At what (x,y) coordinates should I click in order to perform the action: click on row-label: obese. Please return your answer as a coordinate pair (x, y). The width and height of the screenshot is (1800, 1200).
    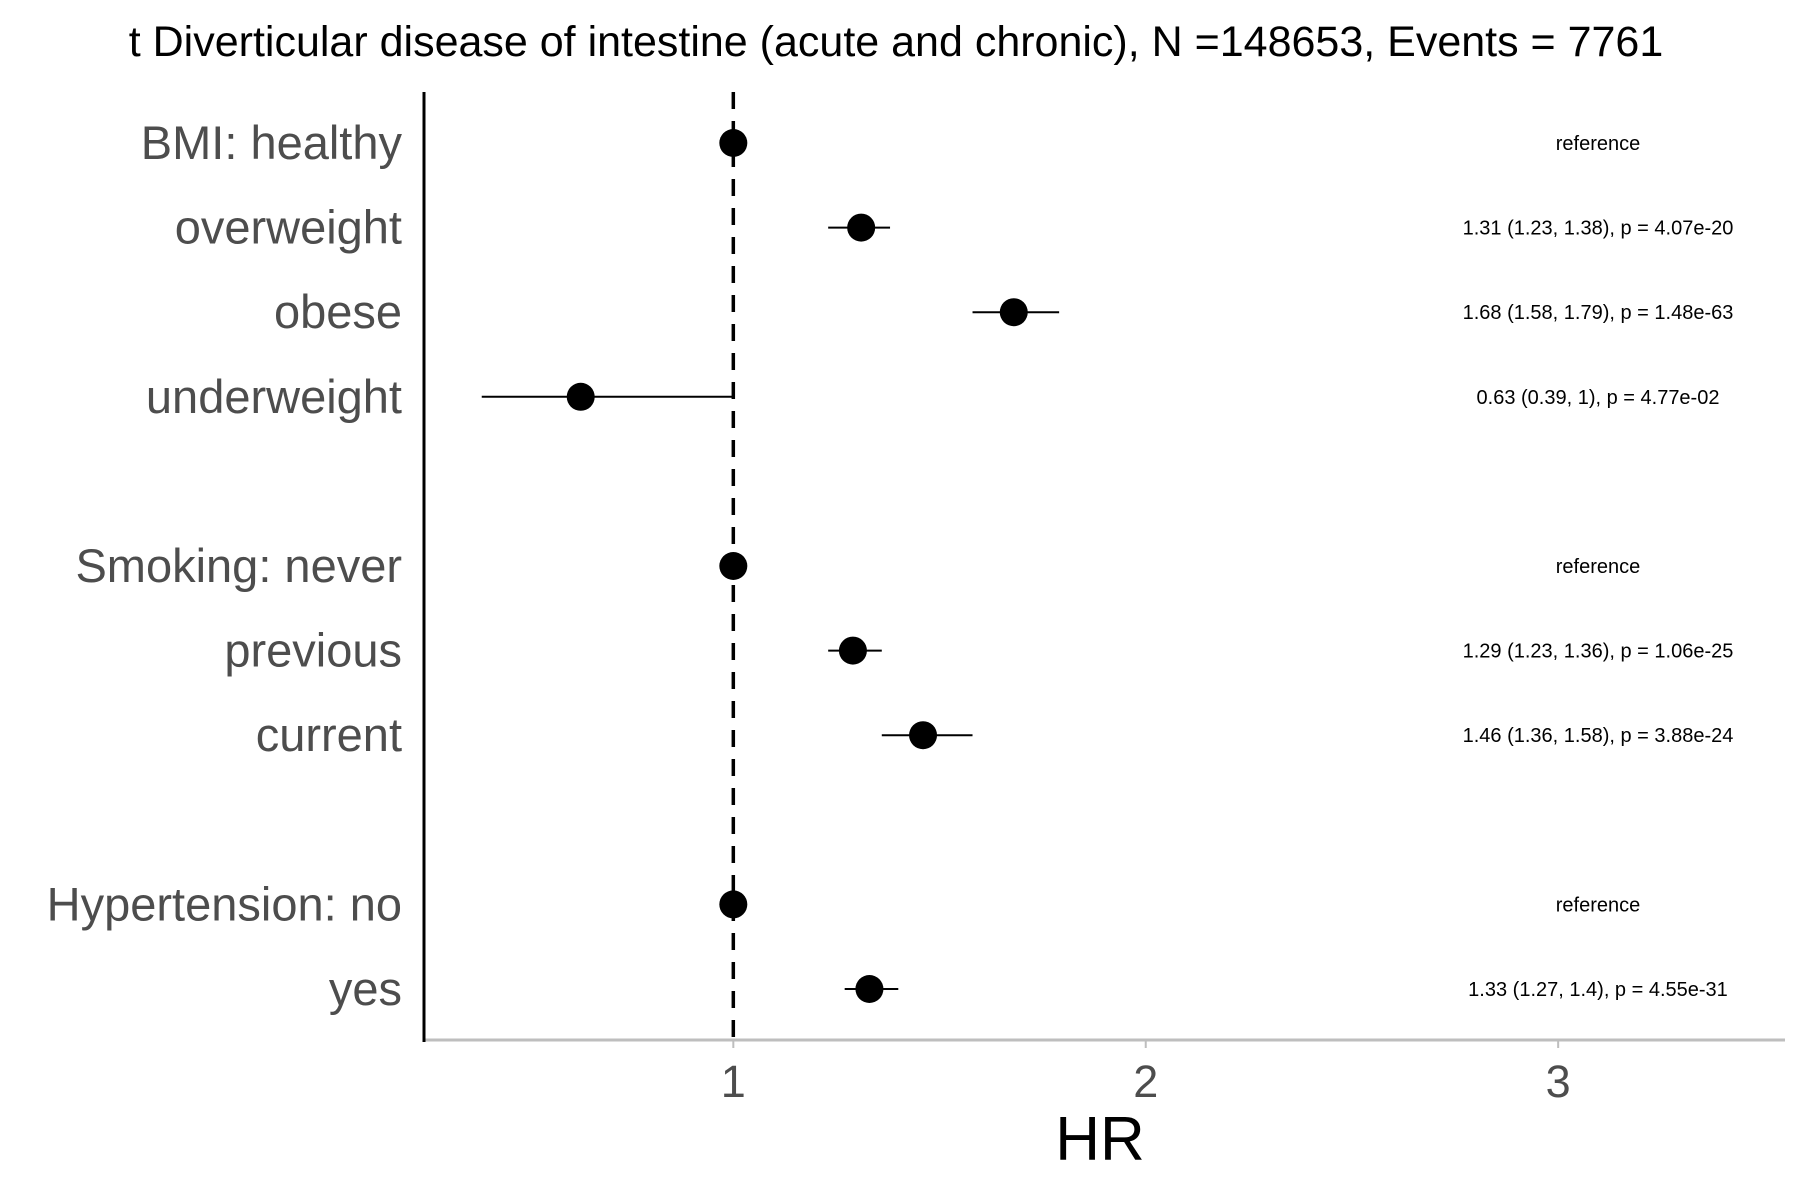
    Looking at the image, I should click on (338, 311).